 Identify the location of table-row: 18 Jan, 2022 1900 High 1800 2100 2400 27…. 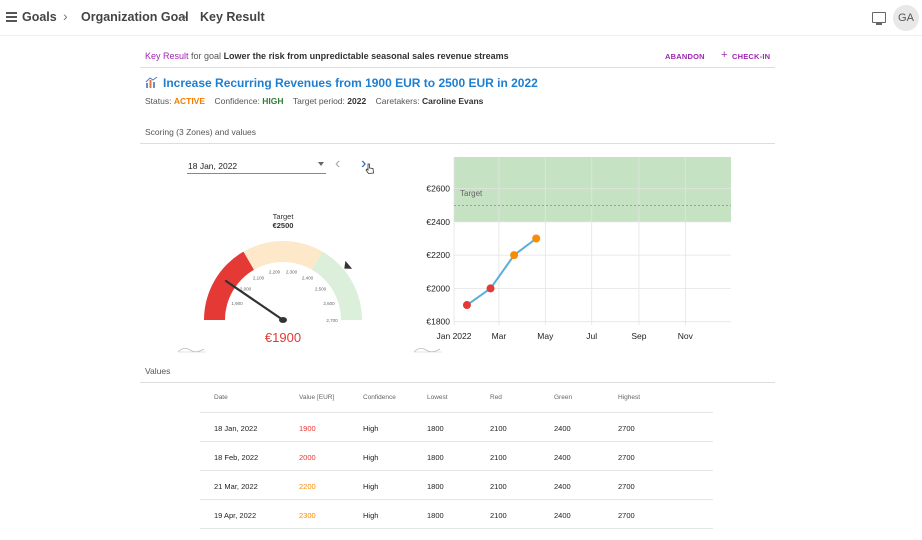
(456, 426).